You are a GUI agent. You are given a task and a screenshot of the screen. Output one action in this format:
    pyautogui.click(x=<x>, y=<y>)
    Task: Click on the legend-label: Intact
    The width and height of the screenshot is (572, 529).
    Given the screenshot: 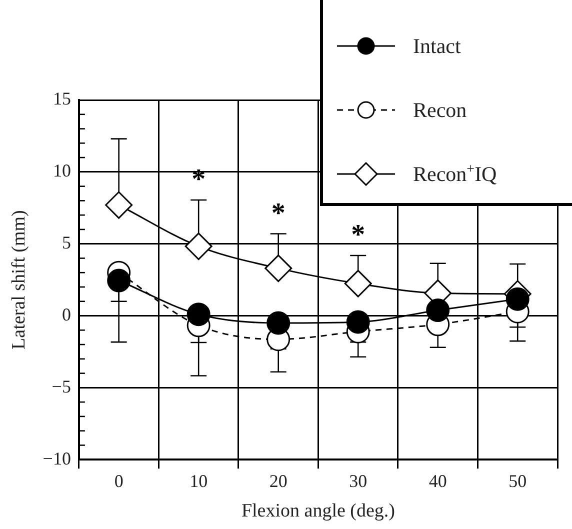 What is the action you would take?
    pyautogui.click(x=437, y=46)
    